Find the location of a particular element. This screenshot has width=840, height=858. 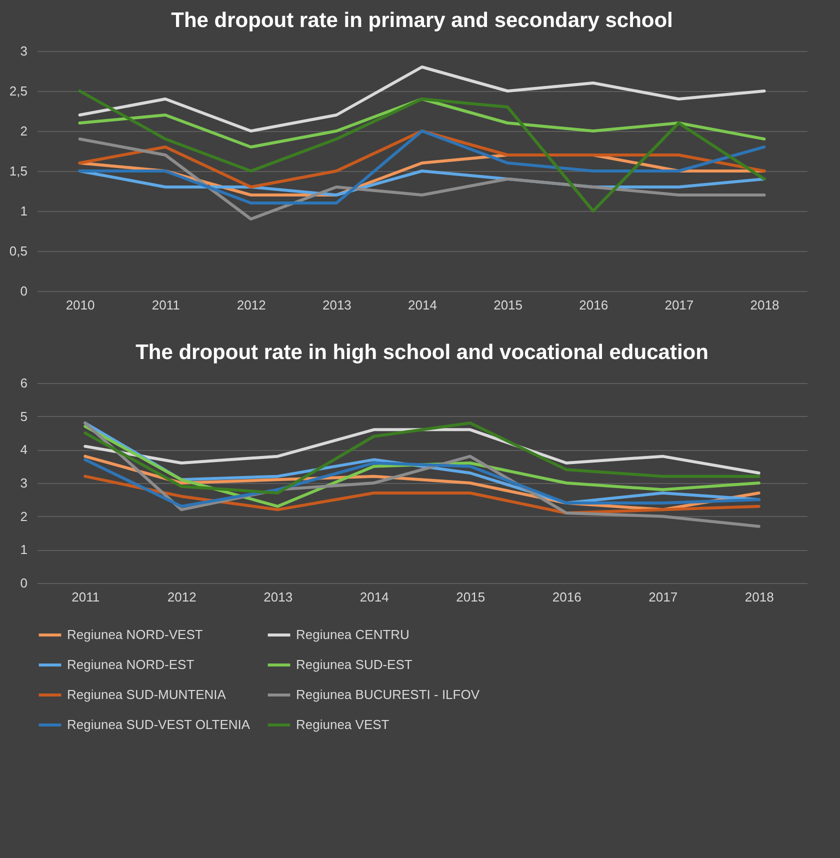

legend-label: Regiunea NORD-EST is located at coordinates (130, 664).